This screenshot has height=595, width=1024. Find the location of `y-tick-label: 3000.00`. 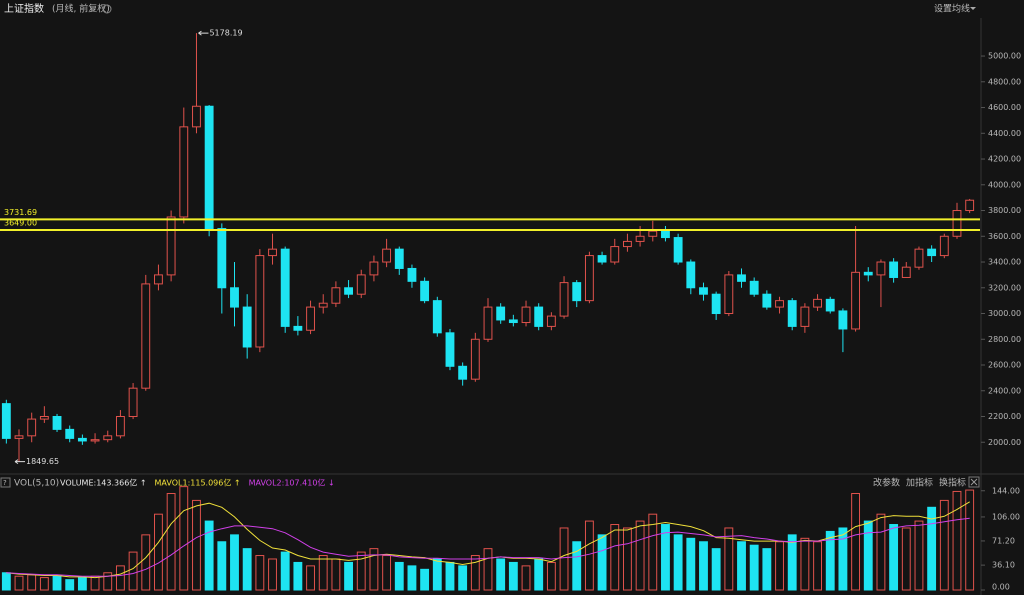

y-tick-label: 3000.00 is located at coordinates (1004, 313).